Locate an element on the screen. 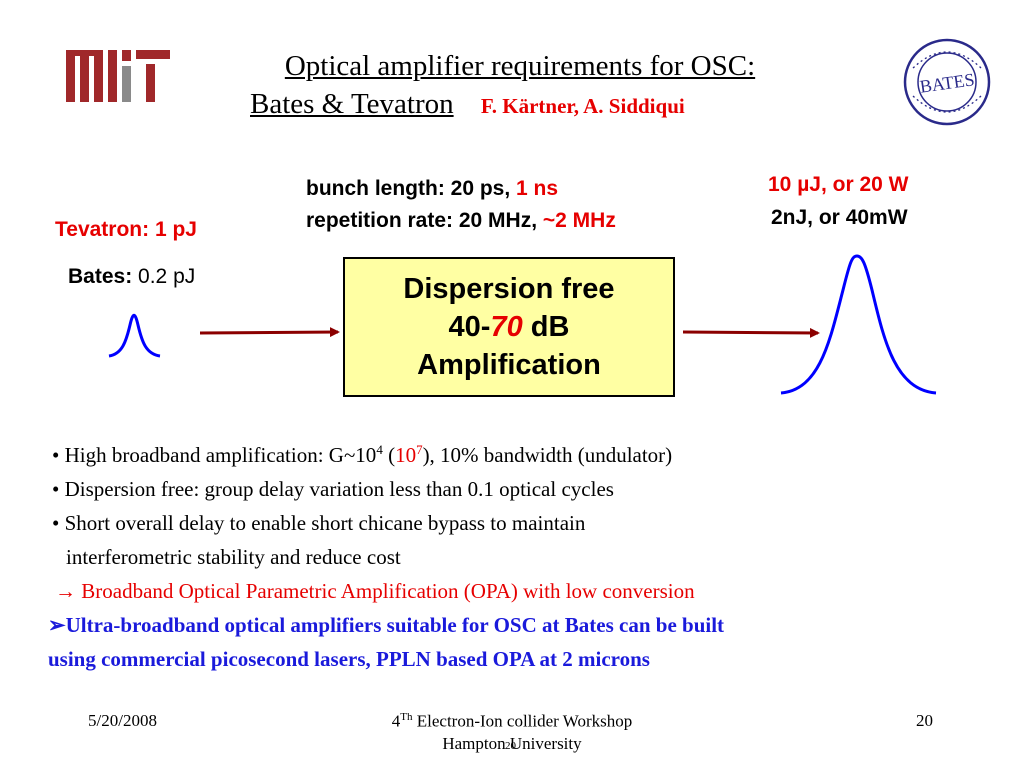  footer-page-number: 20 is located at coordinates (924, 720).